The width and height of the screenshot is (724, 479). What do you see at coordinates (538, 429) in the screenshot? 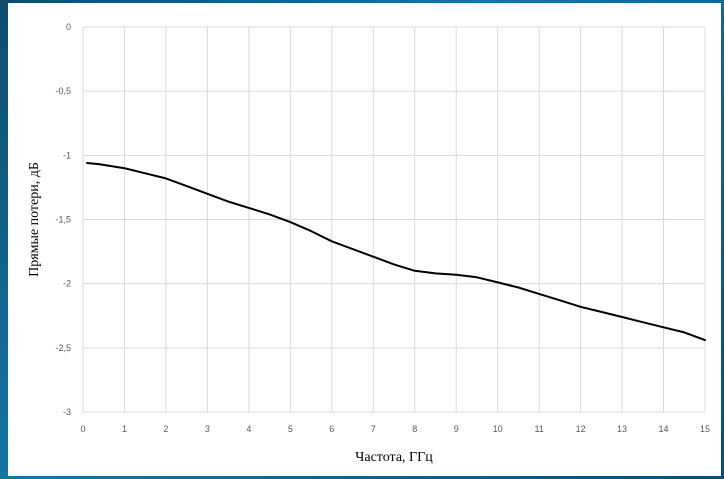
I see `x-tick-label: 11` at bounding box center [538, 429].